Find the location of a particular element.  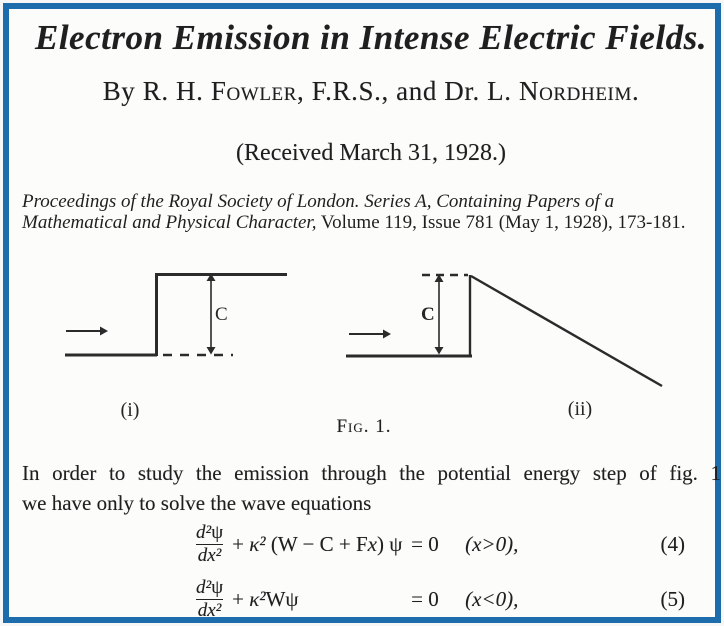

equation-5-fraction: d²ψ dx² is located at coordinates (209, 599).